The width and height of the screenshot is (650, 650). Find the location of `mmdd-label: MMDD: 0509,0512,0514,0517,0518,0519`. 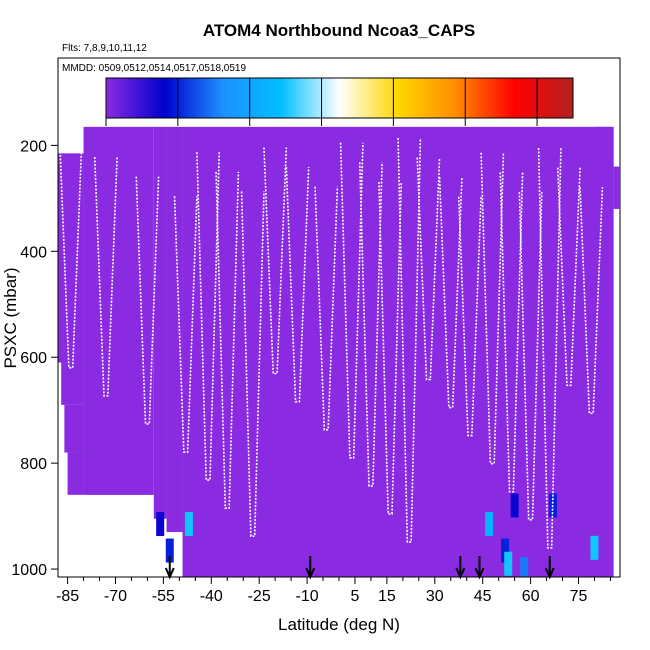

mmdd-label: MMDD: 0509,0512,0514,0517,0518,0519 is located at coordinates (154, 68).